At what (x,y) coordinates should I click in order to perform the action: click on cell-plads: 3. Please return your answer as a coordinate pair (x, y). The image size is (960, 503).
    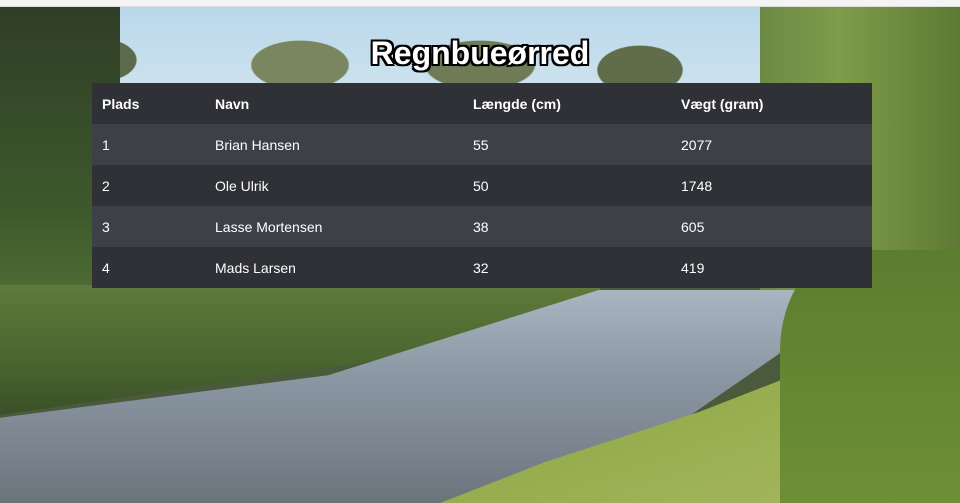
    Looking at the image, I should click on (148, 226).